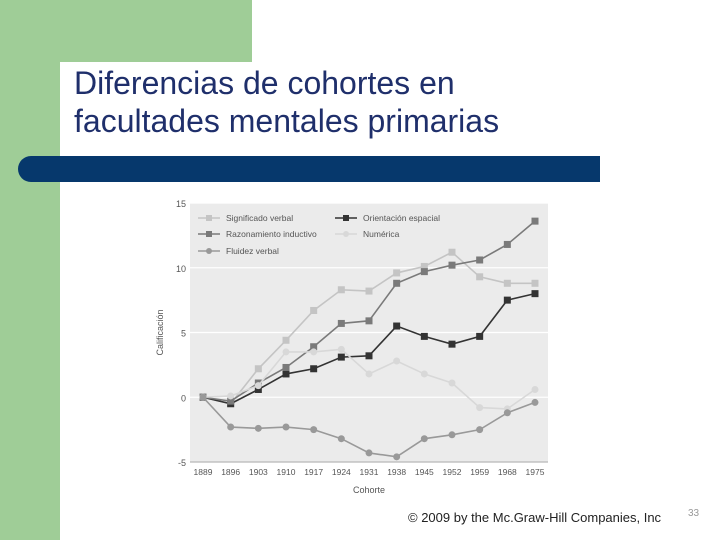  I want to click on slide-title-line2: facultades mentales primarias, so click(287, 121).